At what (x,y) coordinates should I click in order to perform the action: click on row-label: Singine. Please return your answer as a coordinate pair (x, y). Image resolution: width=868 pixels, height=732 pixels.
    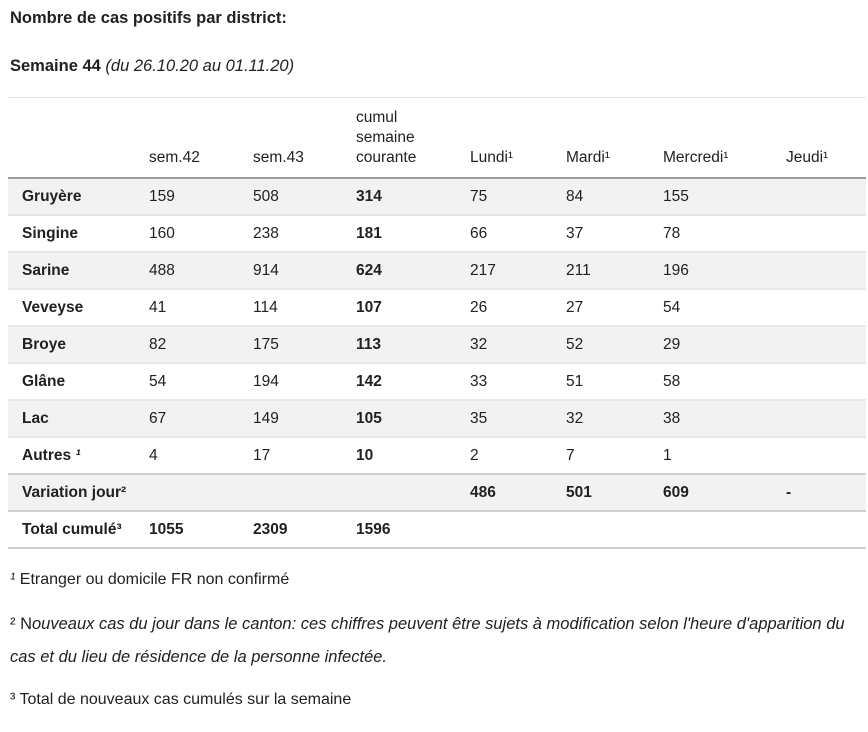
    Looking at the image, I should click on (50, 233).